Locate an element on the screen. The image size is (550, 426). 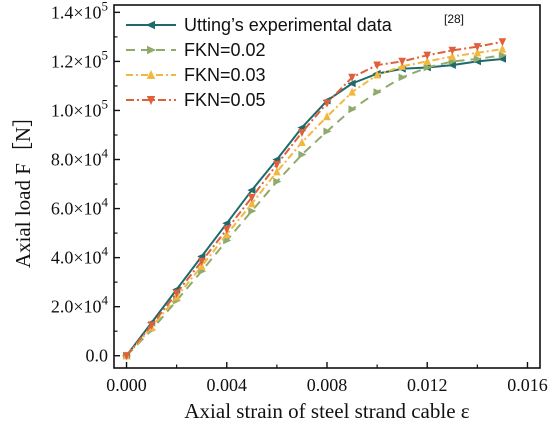
legend-label: FKN=0.05 is located at coordinates (225, 100).